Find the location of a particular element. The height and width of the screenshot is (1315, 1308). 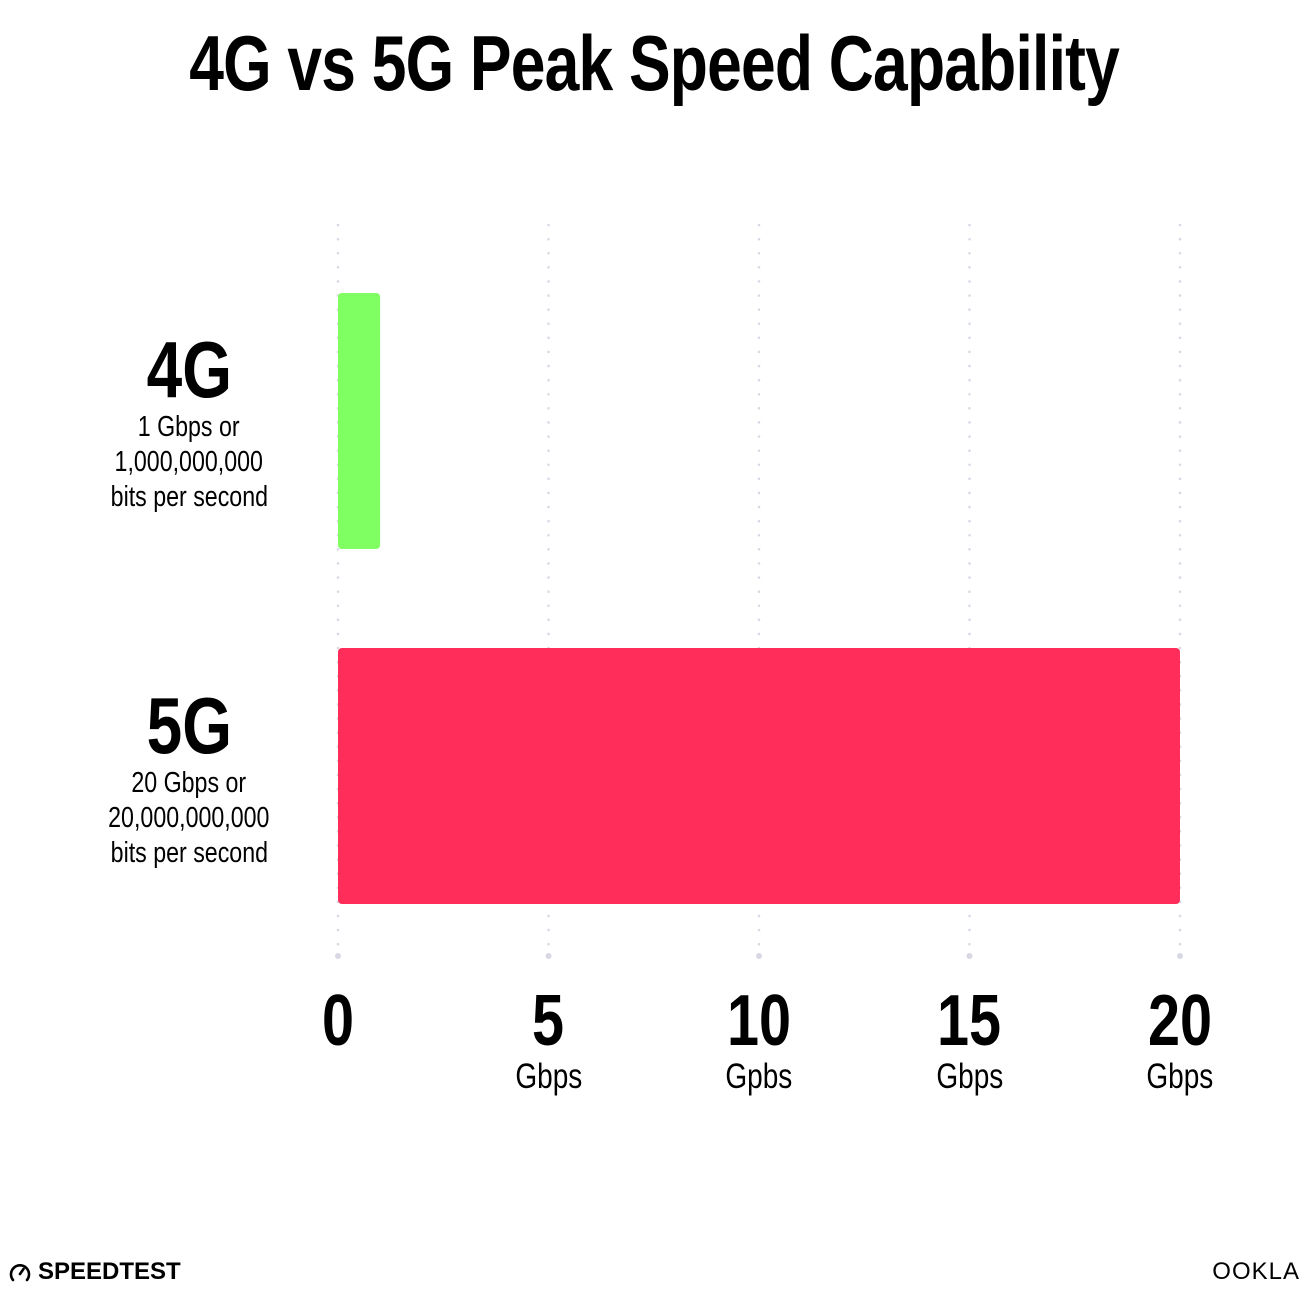

speedometer-icon is located at coordinates (20, 1273).